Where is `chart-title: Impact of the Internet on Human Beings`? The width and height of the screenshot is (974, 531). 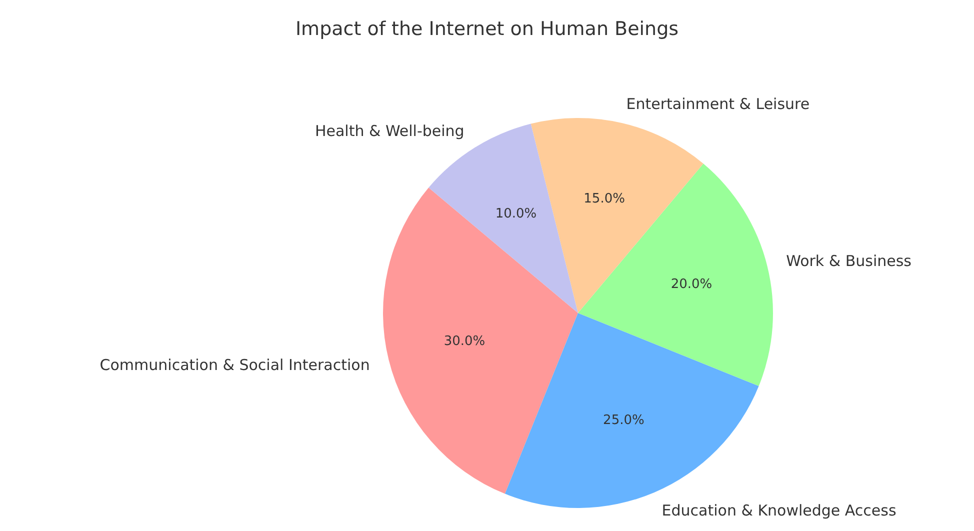
chart-title: Impact of the Internet on Human Beings is located at coordinates (487, 29).